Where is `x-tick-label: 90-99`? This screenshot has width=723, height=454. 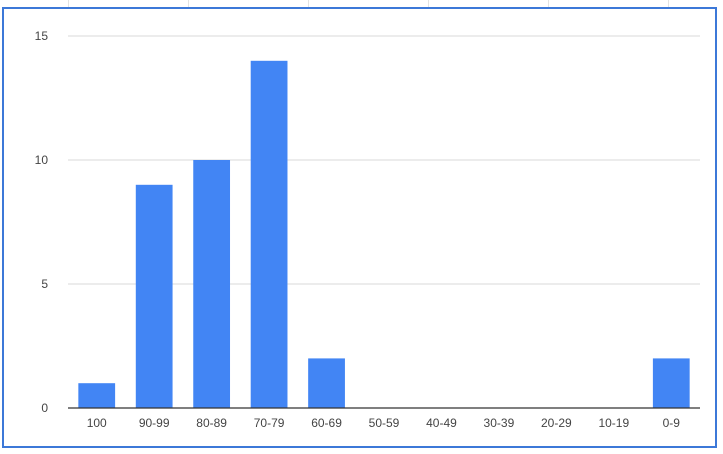 x-tick-label: 90-99 is located at coordinates (154, 423).